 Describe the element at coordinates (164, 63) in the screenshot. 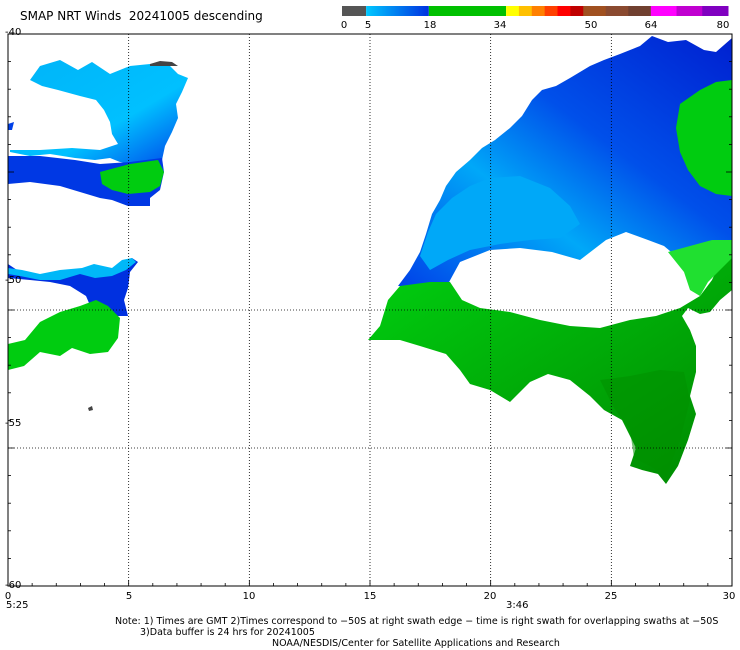

I see `calm-spot` at that location.